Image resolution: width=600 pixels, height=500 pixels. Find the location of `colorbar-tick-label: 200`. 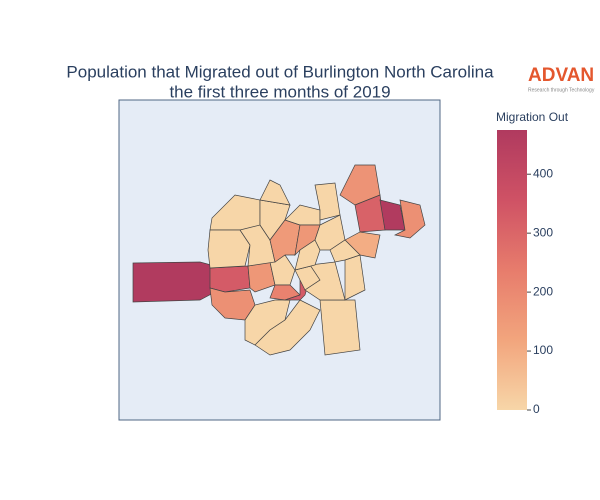

colorbar-tick-label: 200 is located at coordinates (543, 291).